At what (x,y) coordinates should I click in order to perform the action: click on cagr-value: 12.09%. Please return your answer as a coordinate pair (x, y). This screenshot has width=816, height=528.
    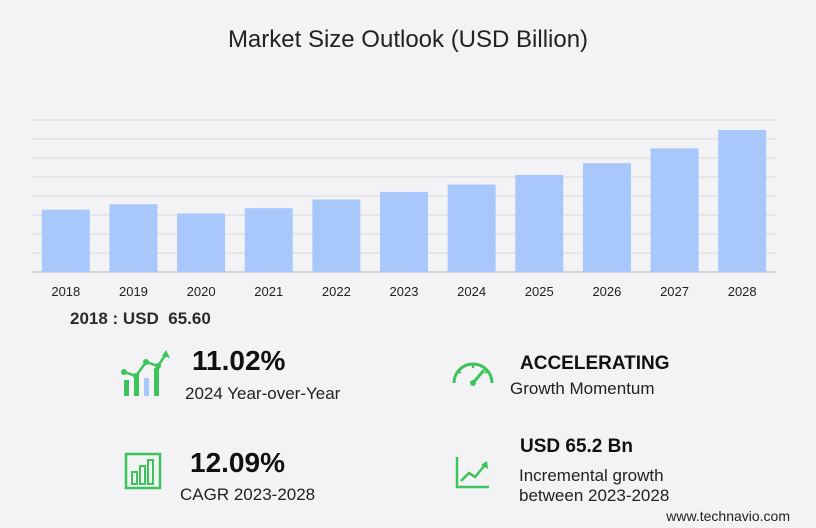
    Looking at the image, I should click on (237, 462).